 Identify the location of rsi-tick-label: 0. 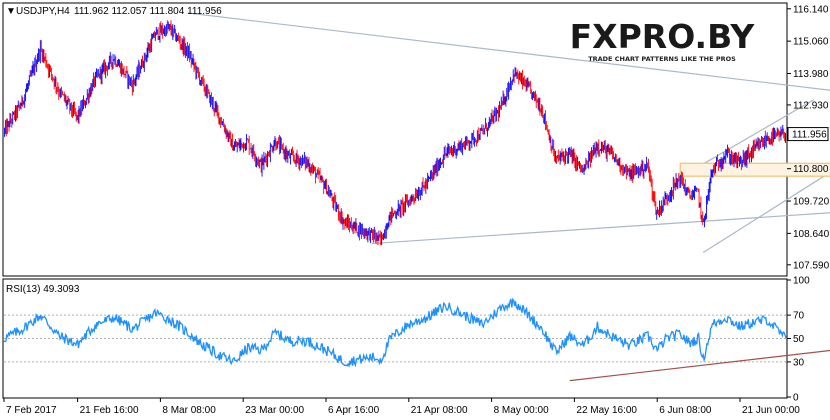
(796, 398).